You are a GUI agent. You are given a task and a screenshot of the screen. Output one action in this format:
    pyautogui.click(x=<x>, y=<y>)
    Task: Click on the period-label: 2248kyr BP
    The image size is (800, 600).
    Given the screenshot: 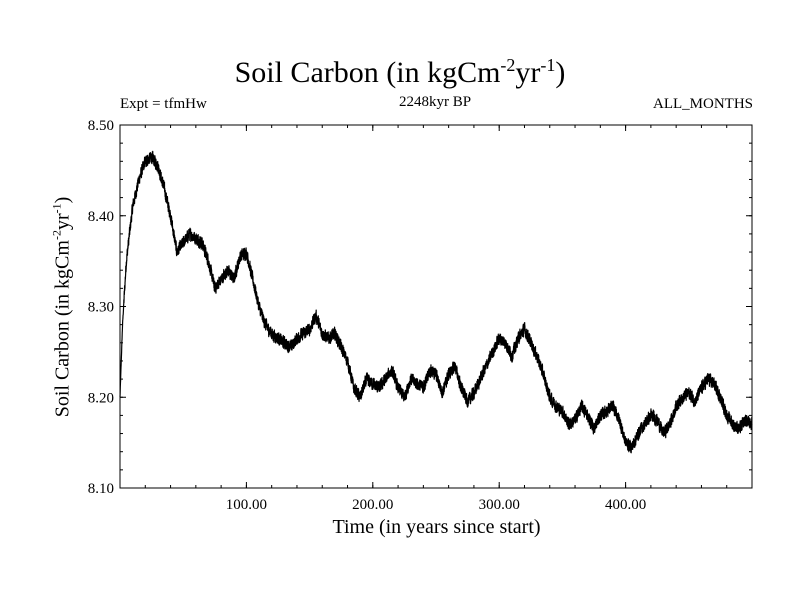 What is the action you would take?
    pyautogui.click(x=435, y=102)
    